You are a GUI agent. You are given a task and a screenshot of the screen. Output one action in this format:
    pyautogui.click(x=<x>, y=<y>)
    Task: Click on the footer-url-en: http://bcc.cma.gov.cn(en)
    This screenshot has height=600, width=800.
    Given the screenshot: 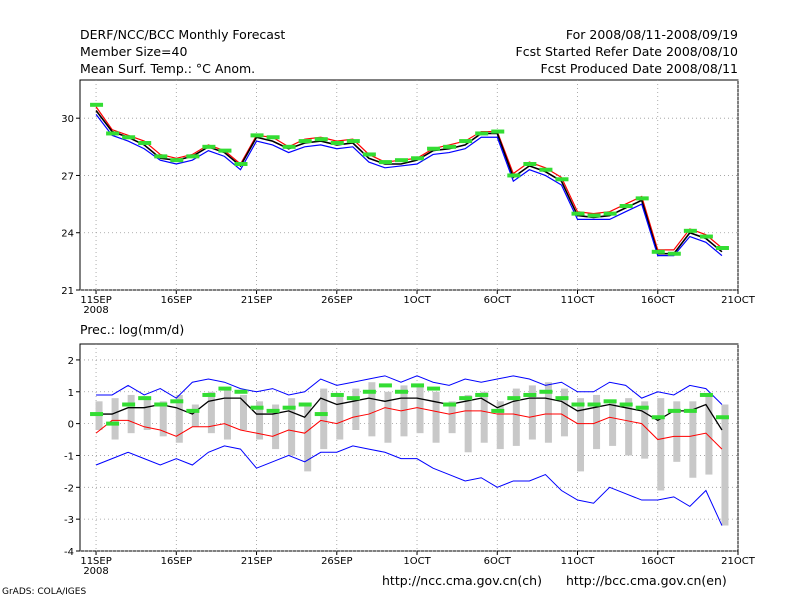 What is the action you would take?
    pyautogui.click(x=646, y=580)
    